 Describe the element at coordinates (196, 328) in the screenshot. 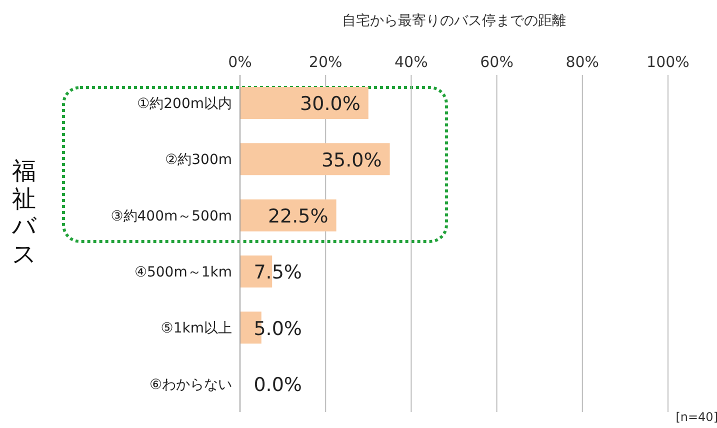

I see `y-tick-label: ⑤1km以上` at that location.